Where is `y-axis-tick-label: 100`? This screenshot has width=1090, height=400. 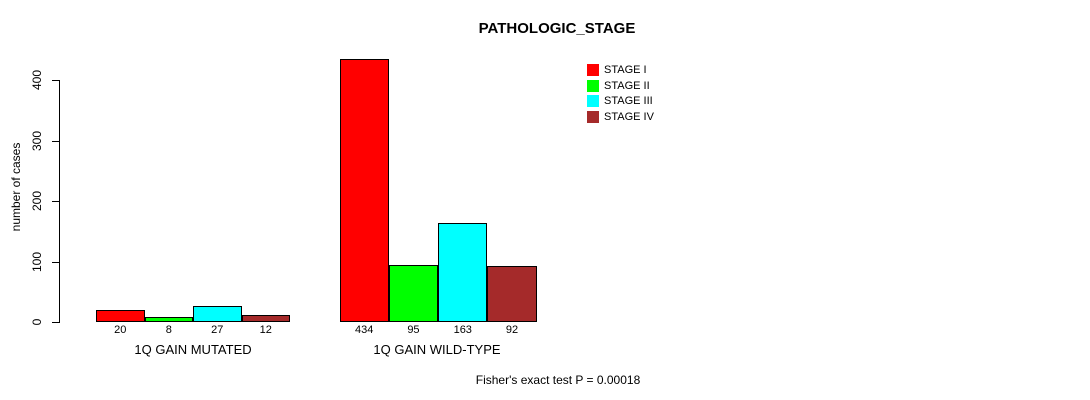 y-axis-tick-label: 100 is located at coordinates (37, 261).